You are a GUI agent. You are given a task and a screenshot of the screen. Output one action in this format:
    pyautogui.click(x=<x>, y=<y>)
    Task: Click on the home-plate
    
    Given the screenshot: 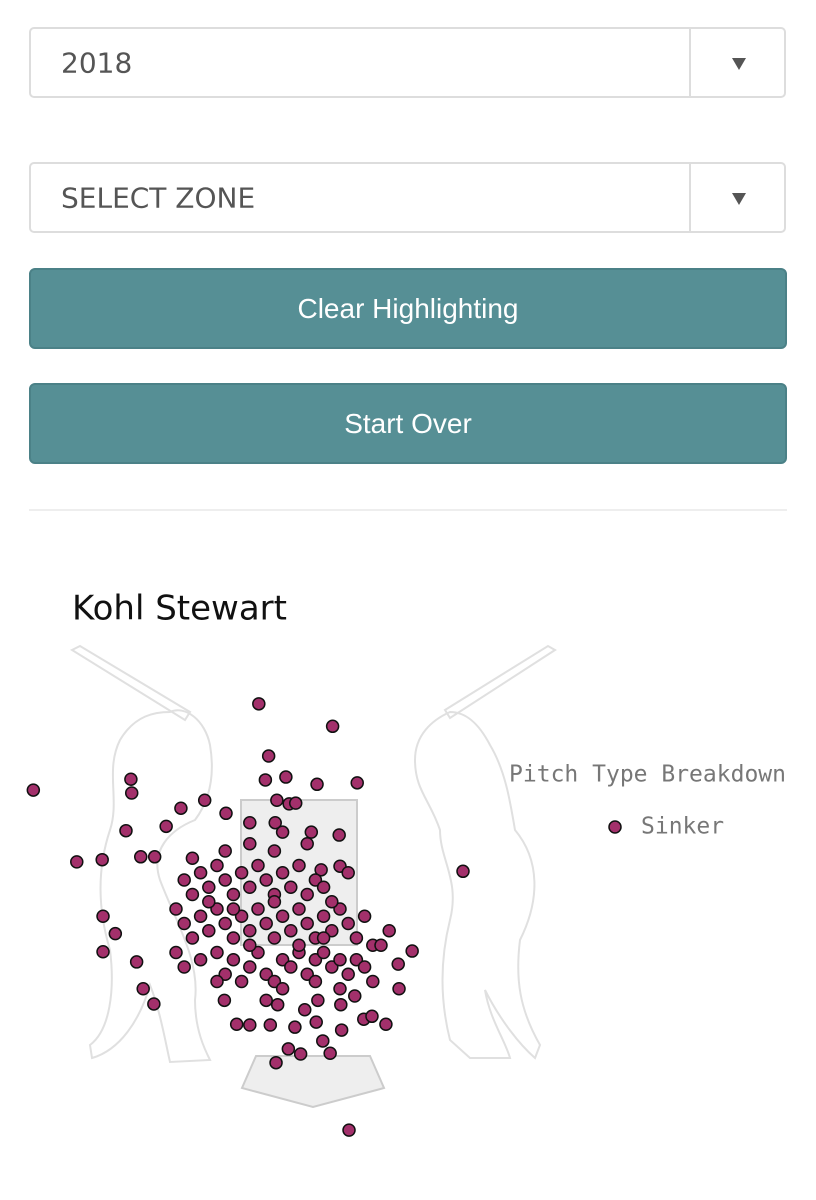 What is the action you would take?
    pyautogui.click(x=313, y=1082)
    